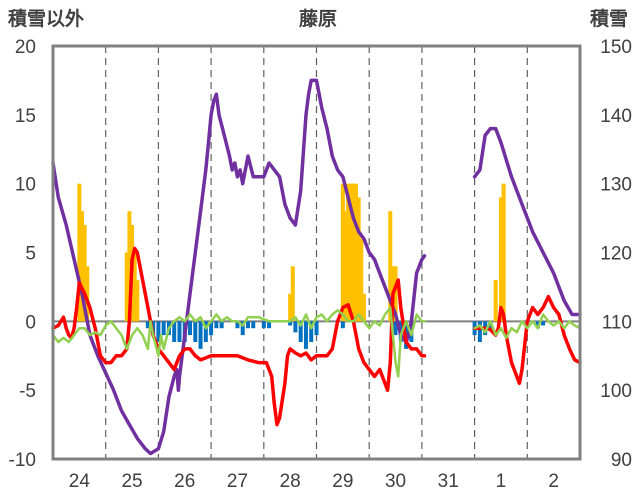 The width and height of the screenshot is (636, 501). Describe the element at coordinates (314, 481) in the screenshot. I see `x-ticks: 24 25 26 27 28 29 30 31 1 2` at that location.